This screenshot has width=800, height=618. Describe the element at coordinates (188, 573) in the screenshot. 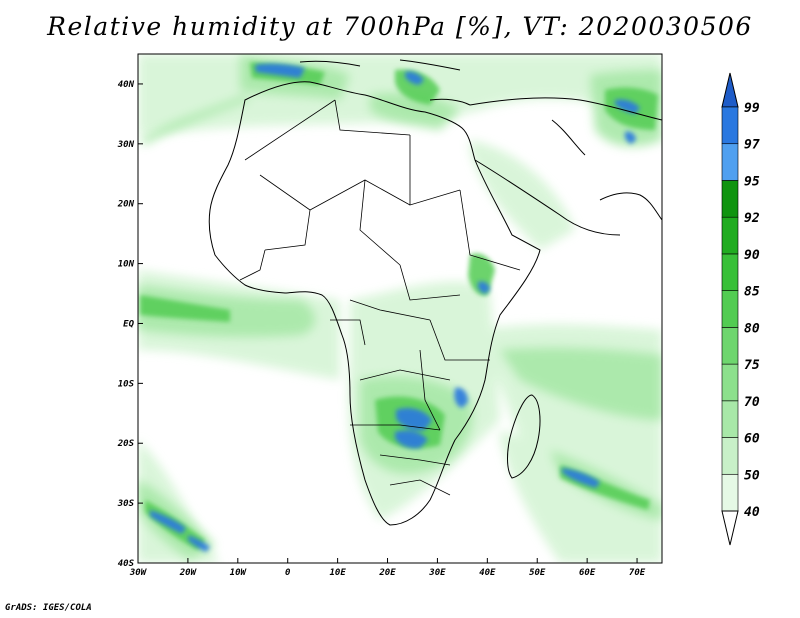

I see `x-tick-label: 20W` at that location.